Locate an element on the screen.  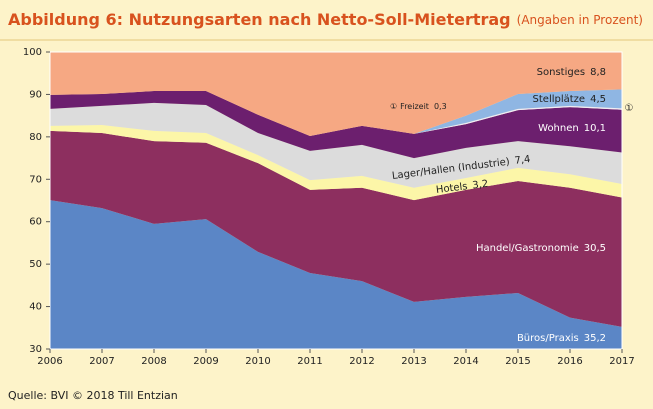
series-label: Wohnen 10,1 is located at coordinates (572, 128).